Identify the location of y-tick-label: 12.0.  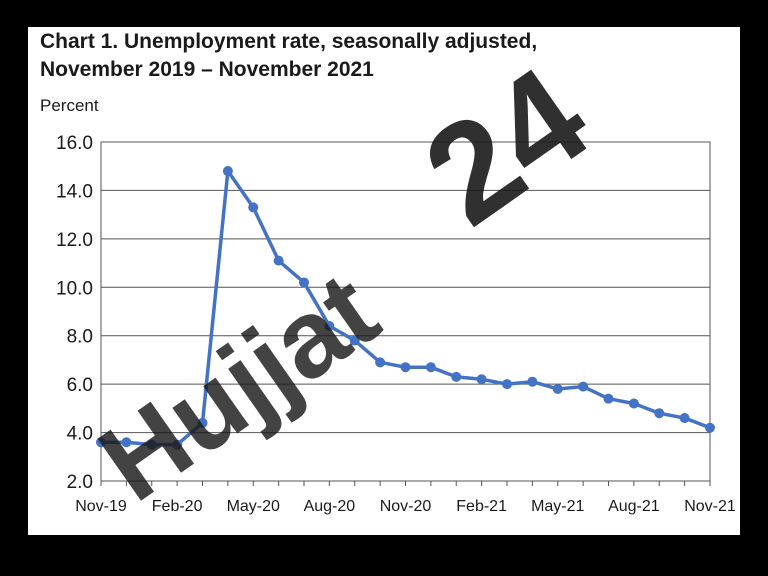
(74, 240).